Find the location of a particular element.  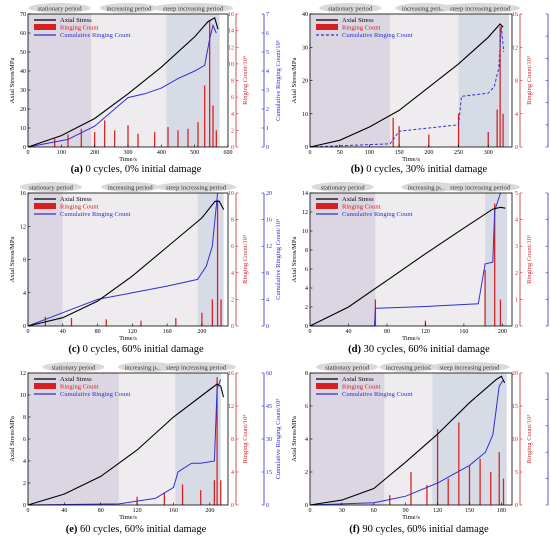

y-right-tick-label: 30 is located at coordinates (269, 440).